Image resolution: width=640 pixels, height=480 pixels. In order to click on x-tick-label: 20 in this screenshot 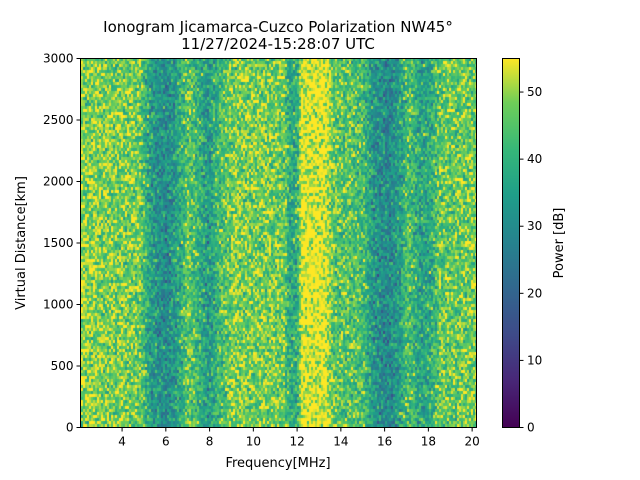, I will do `click(471, 442)`.